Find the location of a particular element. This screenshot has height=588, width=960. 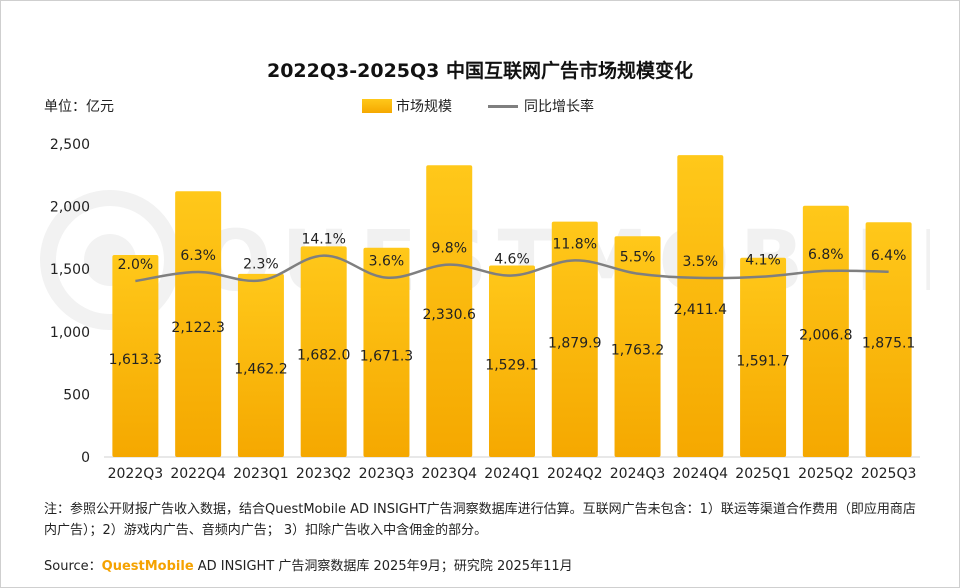

legend-item-line: 同比增长率 is located at coordinates (541, 106).